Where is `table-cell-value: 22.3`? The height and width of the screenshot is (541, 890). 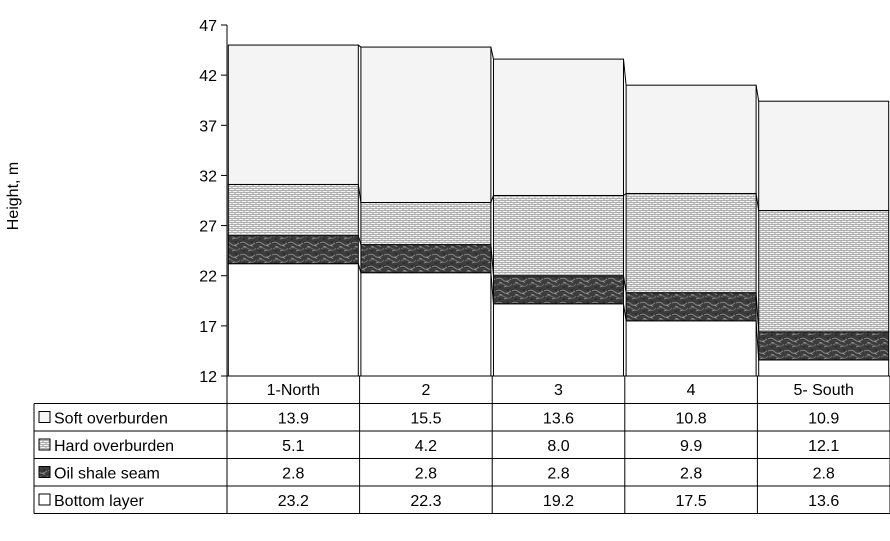
table-cell-value: 22.3 is located at coordinates (425, 501).